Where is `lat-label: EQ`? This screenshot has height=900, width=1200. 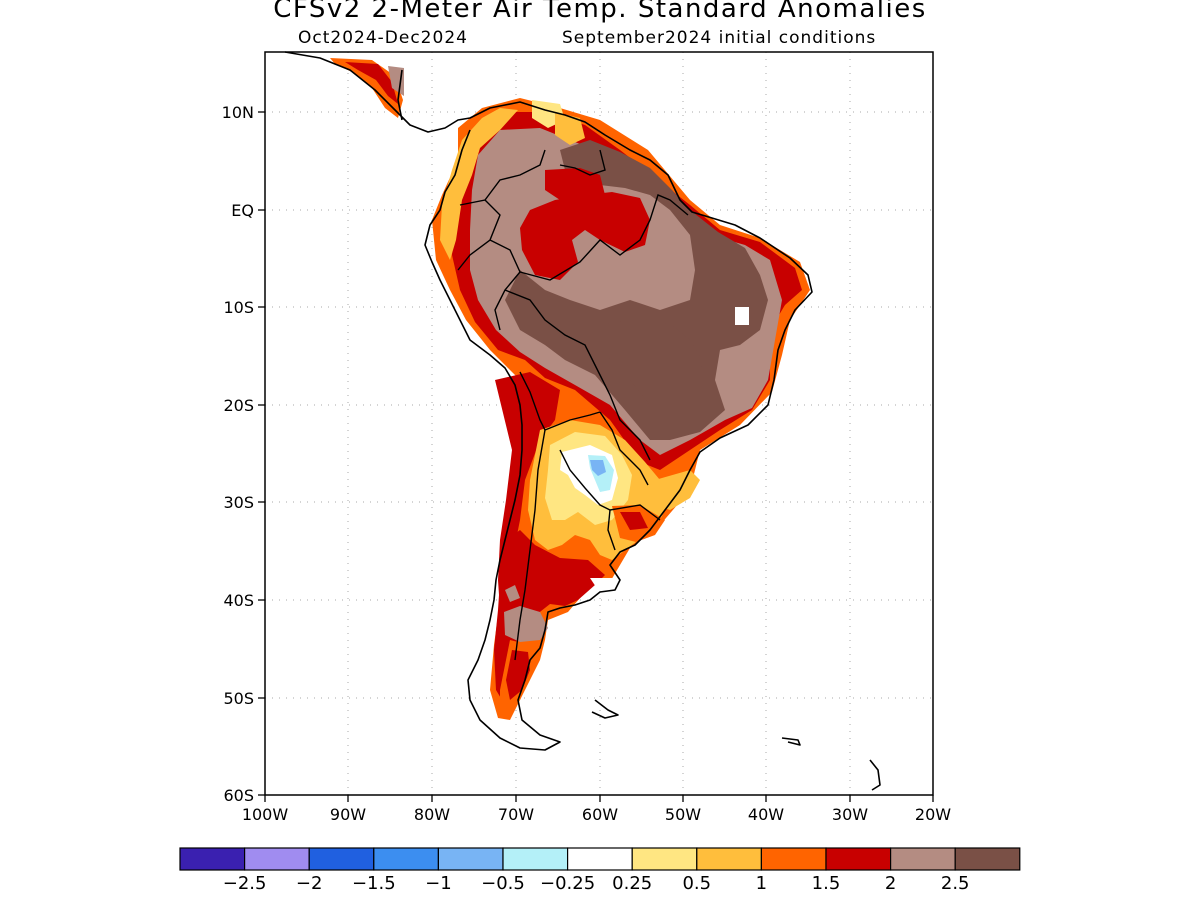
lat-label: EQ is located at coordinates (242, 210).